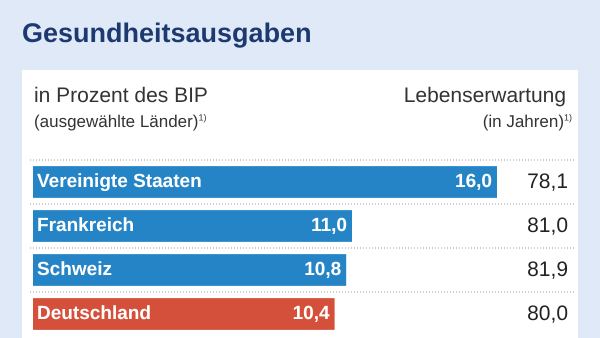 The height and width of the screenshot is (338, 600). Describe the element at coordinates (85, 225) in the screenshot. I see `y-tick-label: Frankreich` at that location.